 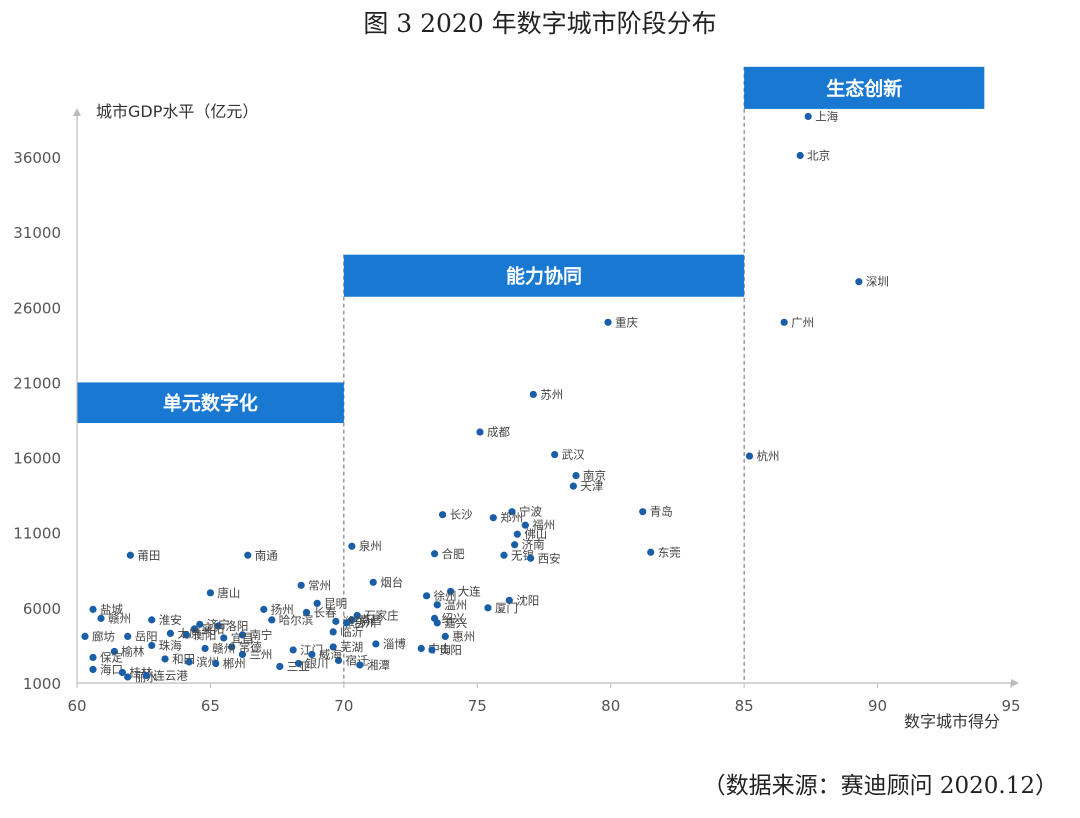 I want to click on city-label: 南宁, so click(x=260, y=635).